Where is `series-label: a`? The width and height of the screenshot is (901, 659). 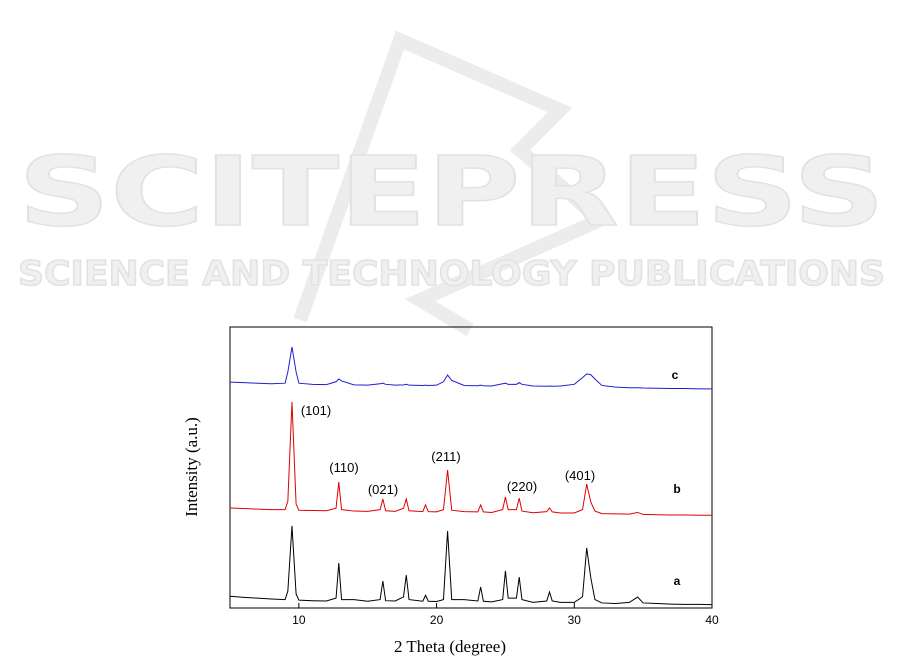 series-label: a is located at coordinates (677, 581).